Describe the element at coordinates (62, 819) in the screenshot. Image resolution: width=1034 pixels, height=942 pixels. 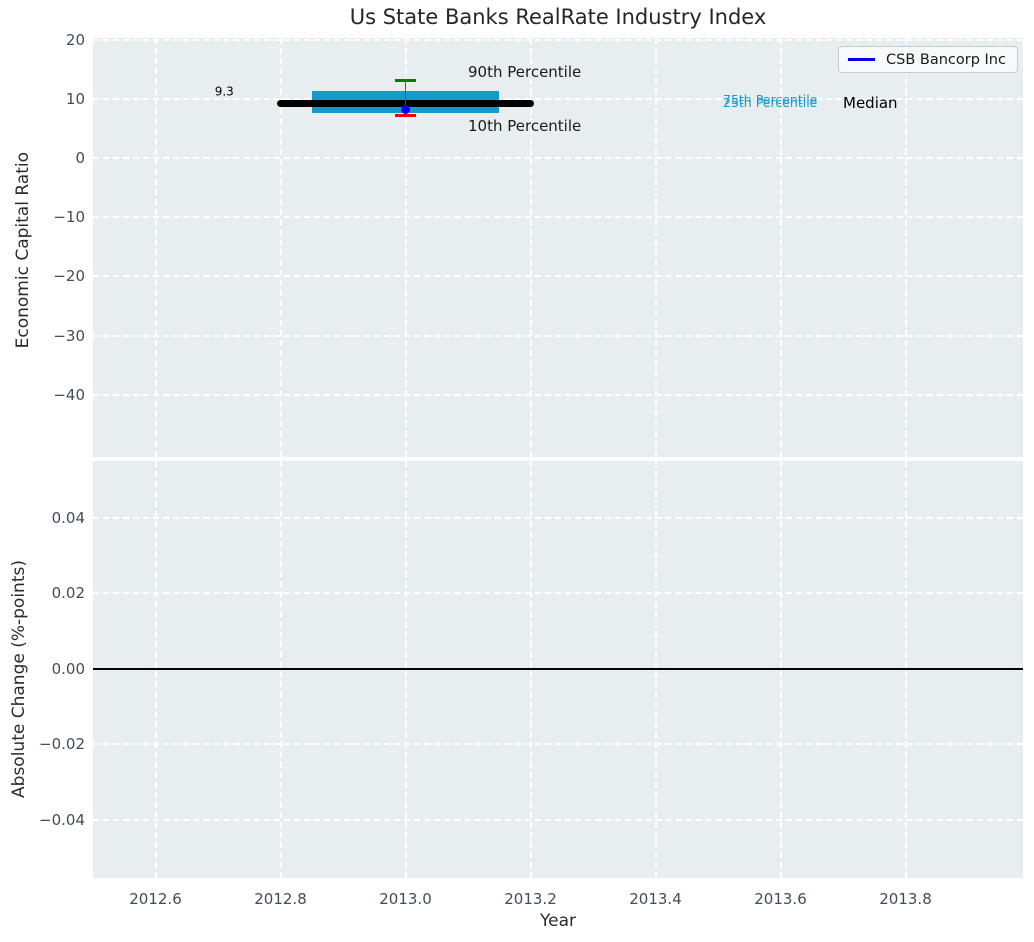
I see `y-tick-label: −0.04` at that location.